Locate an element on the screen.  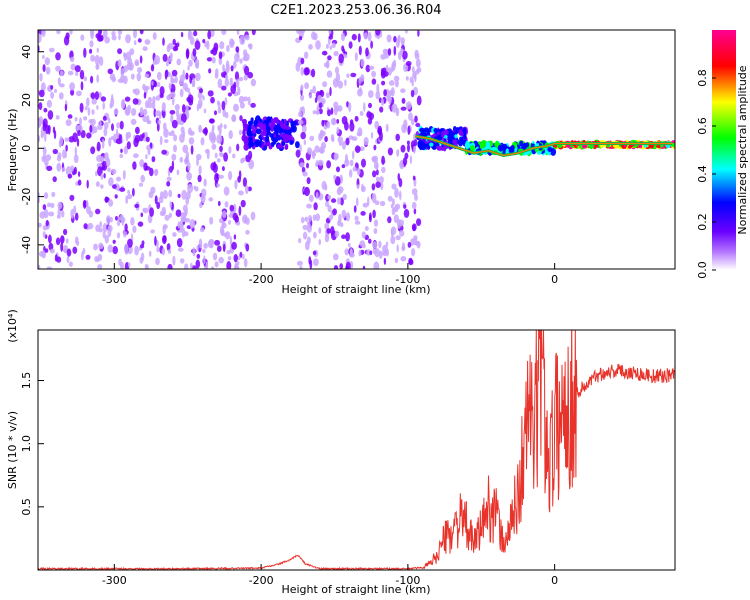
snr-ytick-label-1: 1.0 is located at coordinates (26, 444).